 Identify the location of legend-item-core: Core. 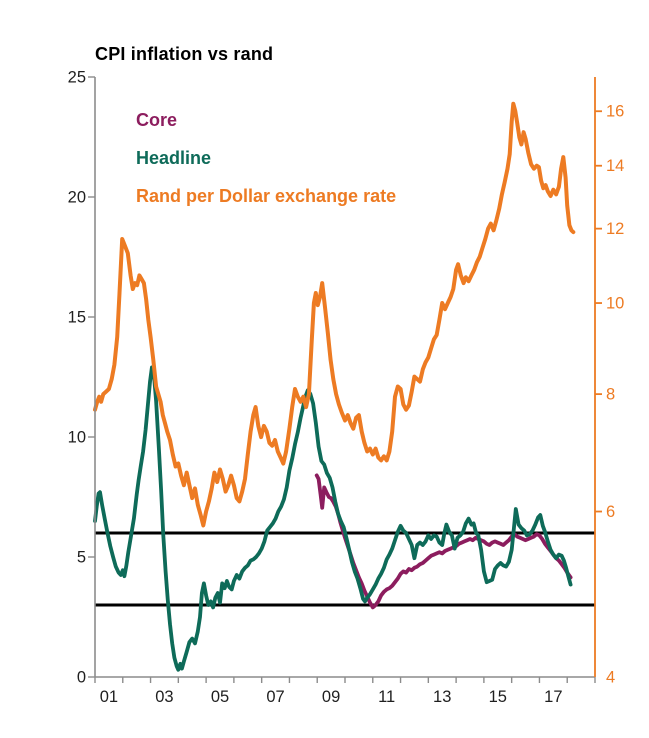
(157, 120).